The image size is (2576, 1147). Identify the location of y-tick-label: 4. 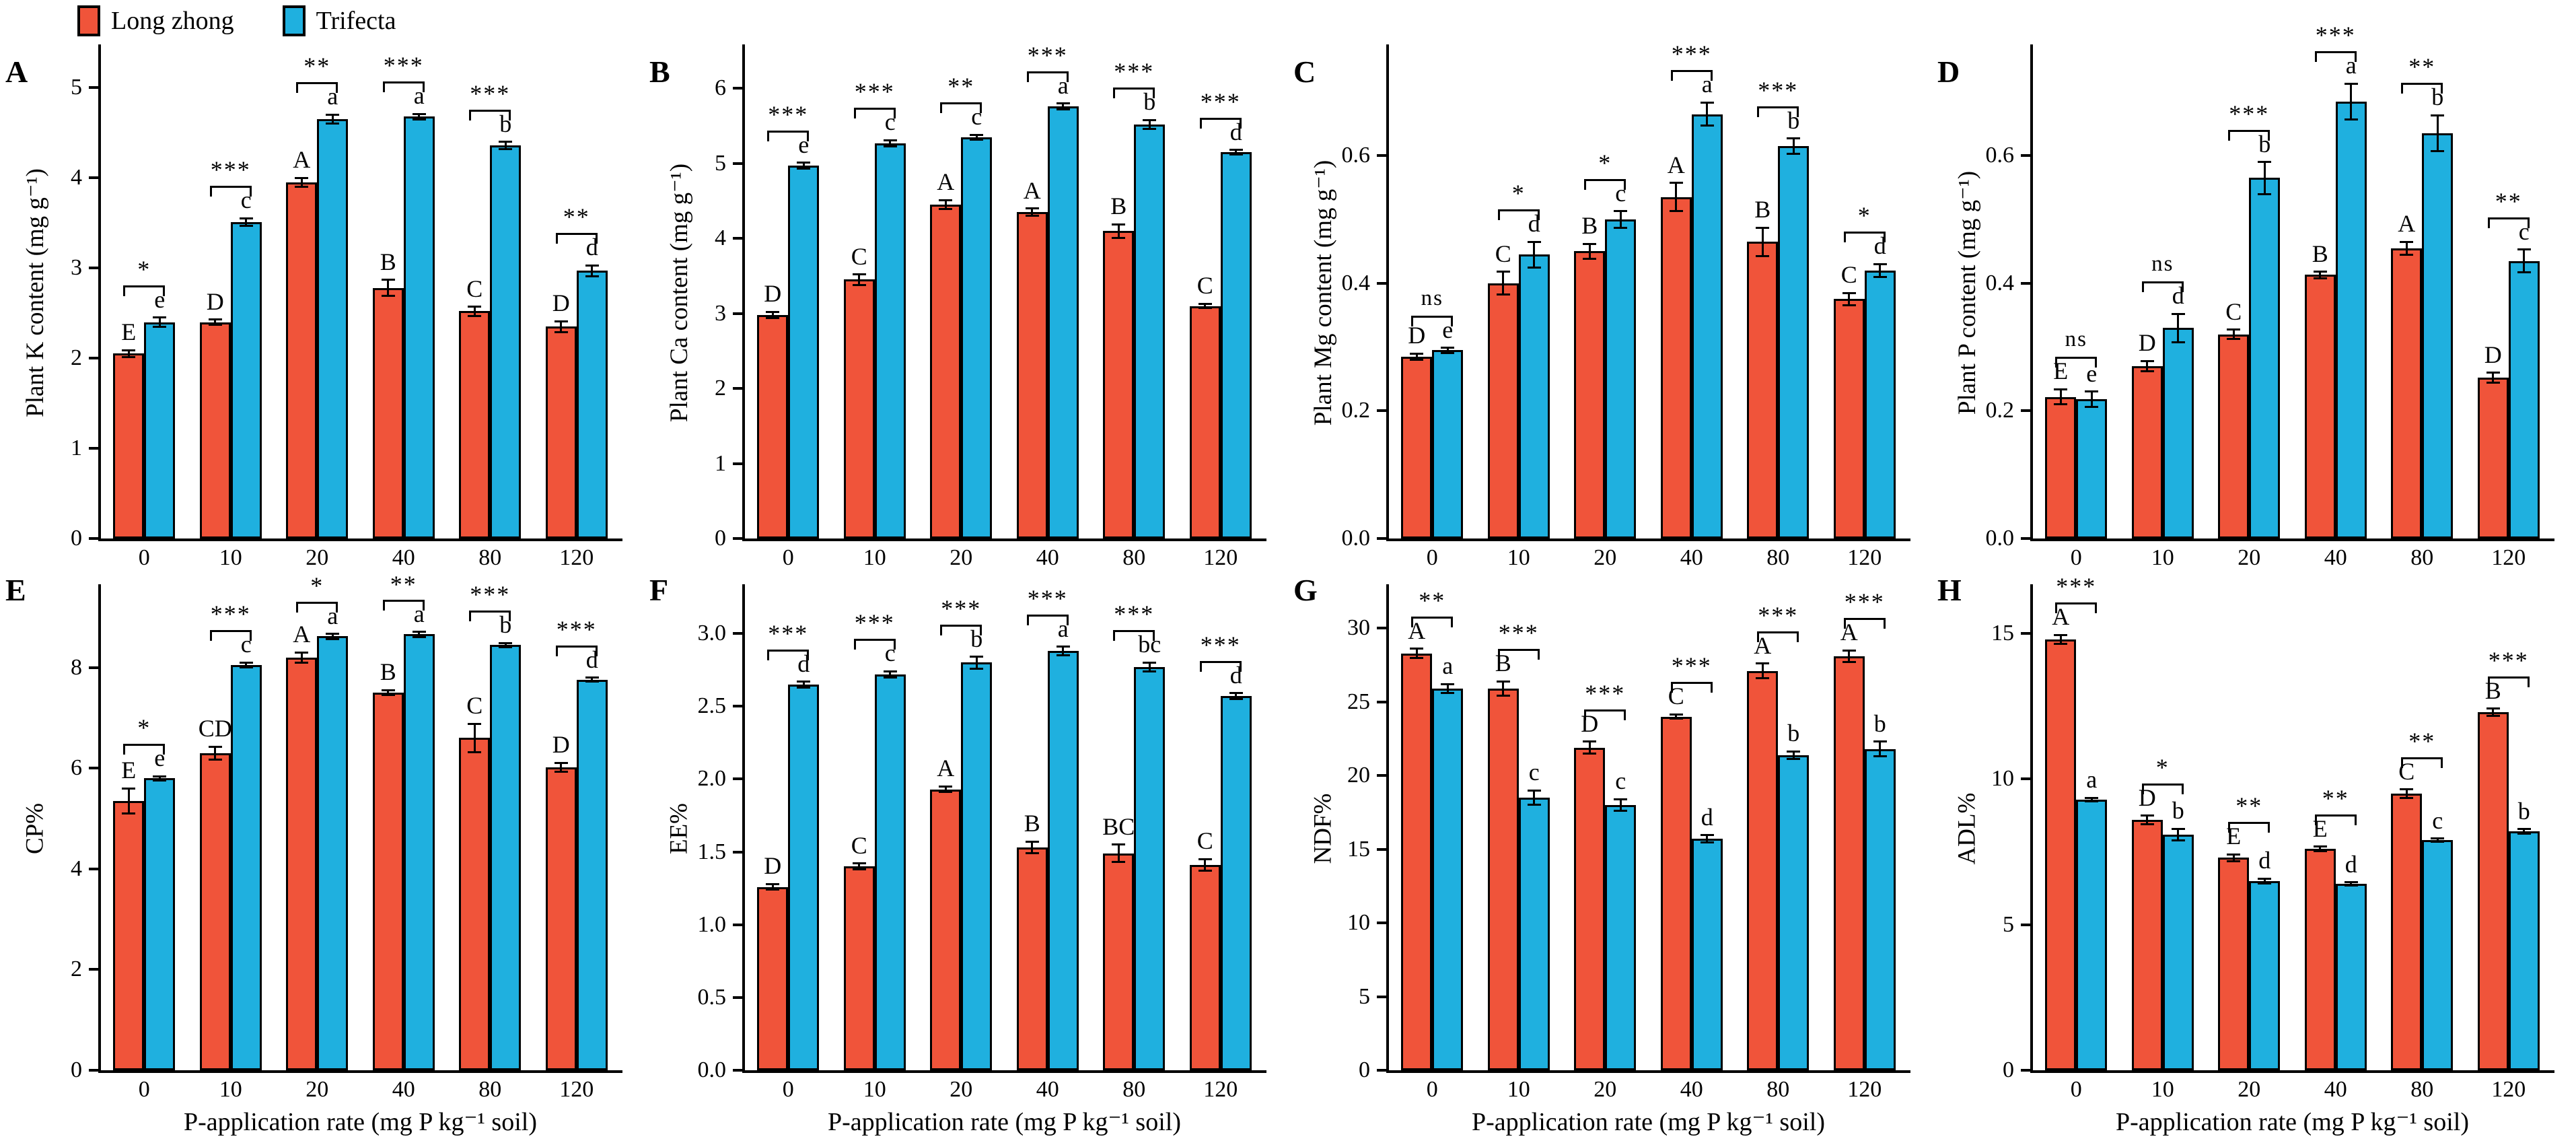
(76, 868).